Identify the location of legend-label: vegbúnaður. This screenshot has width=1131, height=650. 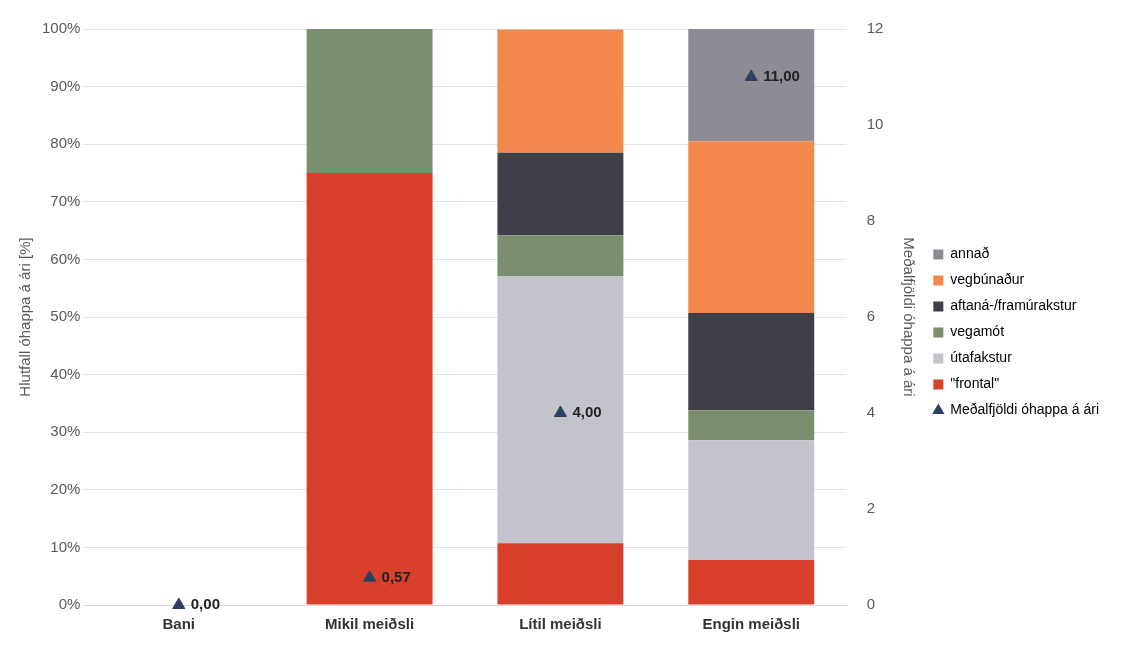
(987, 279).